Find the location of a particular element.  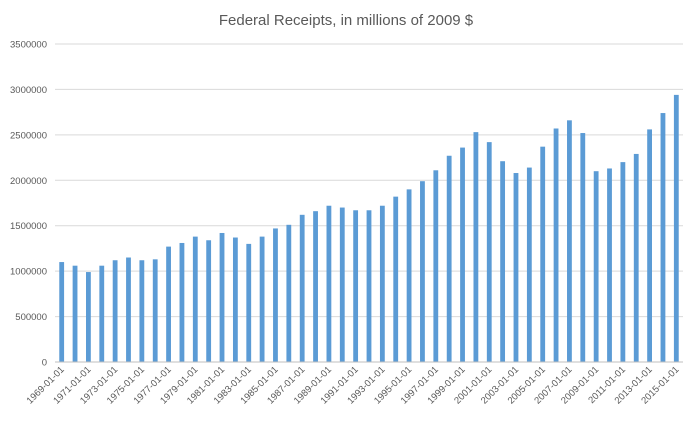

y-tick-label: 3500000 is located at coordinates (28, 45).